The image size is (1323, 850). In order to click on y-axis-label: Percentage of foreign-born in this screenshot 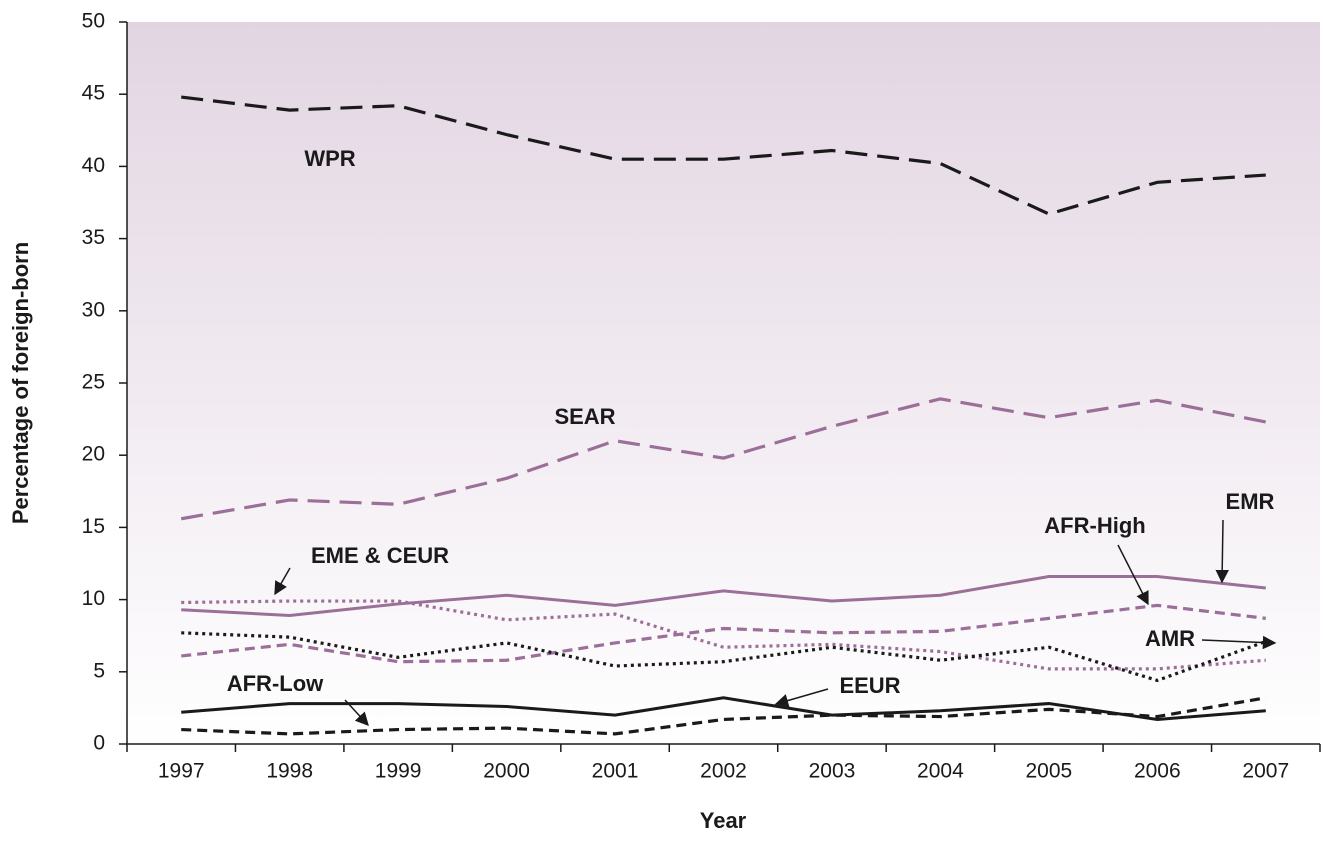, I will do `click(20, 383)`.